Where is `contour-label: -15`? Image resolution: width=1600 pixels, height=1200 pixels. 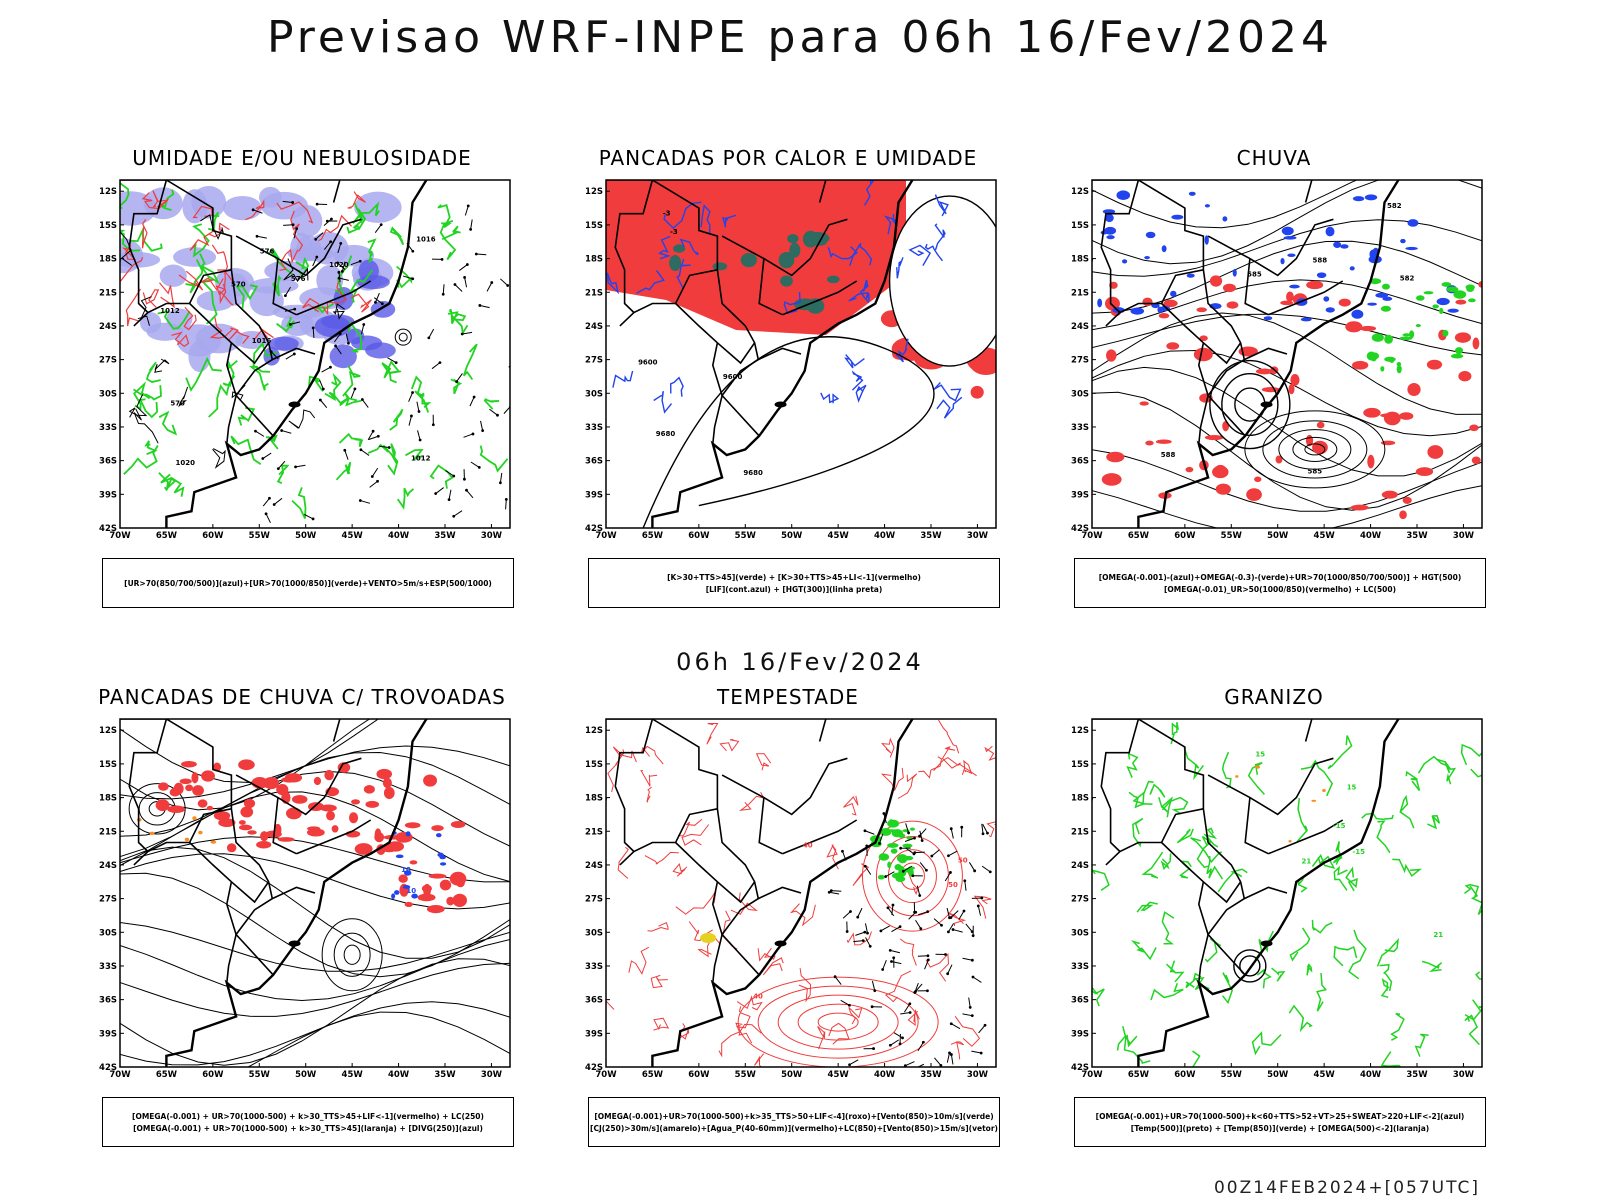
contour-label: -15 is located at coordinates (1358, 852).